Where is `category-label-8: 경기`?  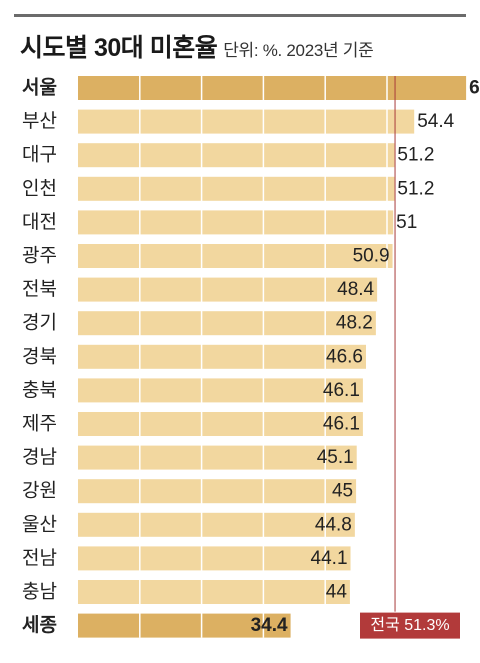 category-label-8: 경기 is located at coordinates (39, 323).